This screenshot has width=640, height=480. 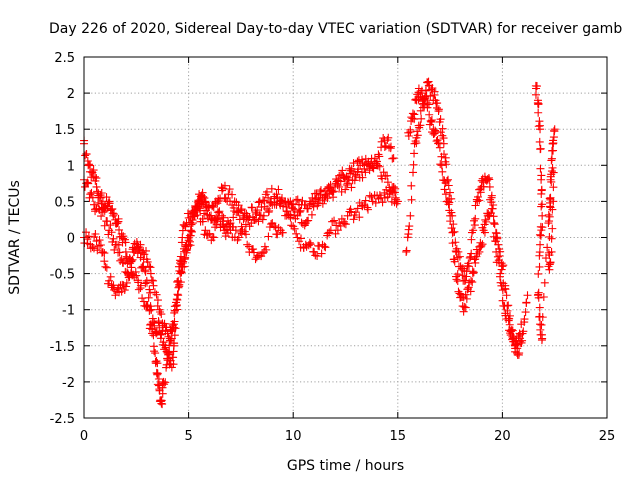 I want to click on x-tick-label: 5, so click(x=188, y=436).